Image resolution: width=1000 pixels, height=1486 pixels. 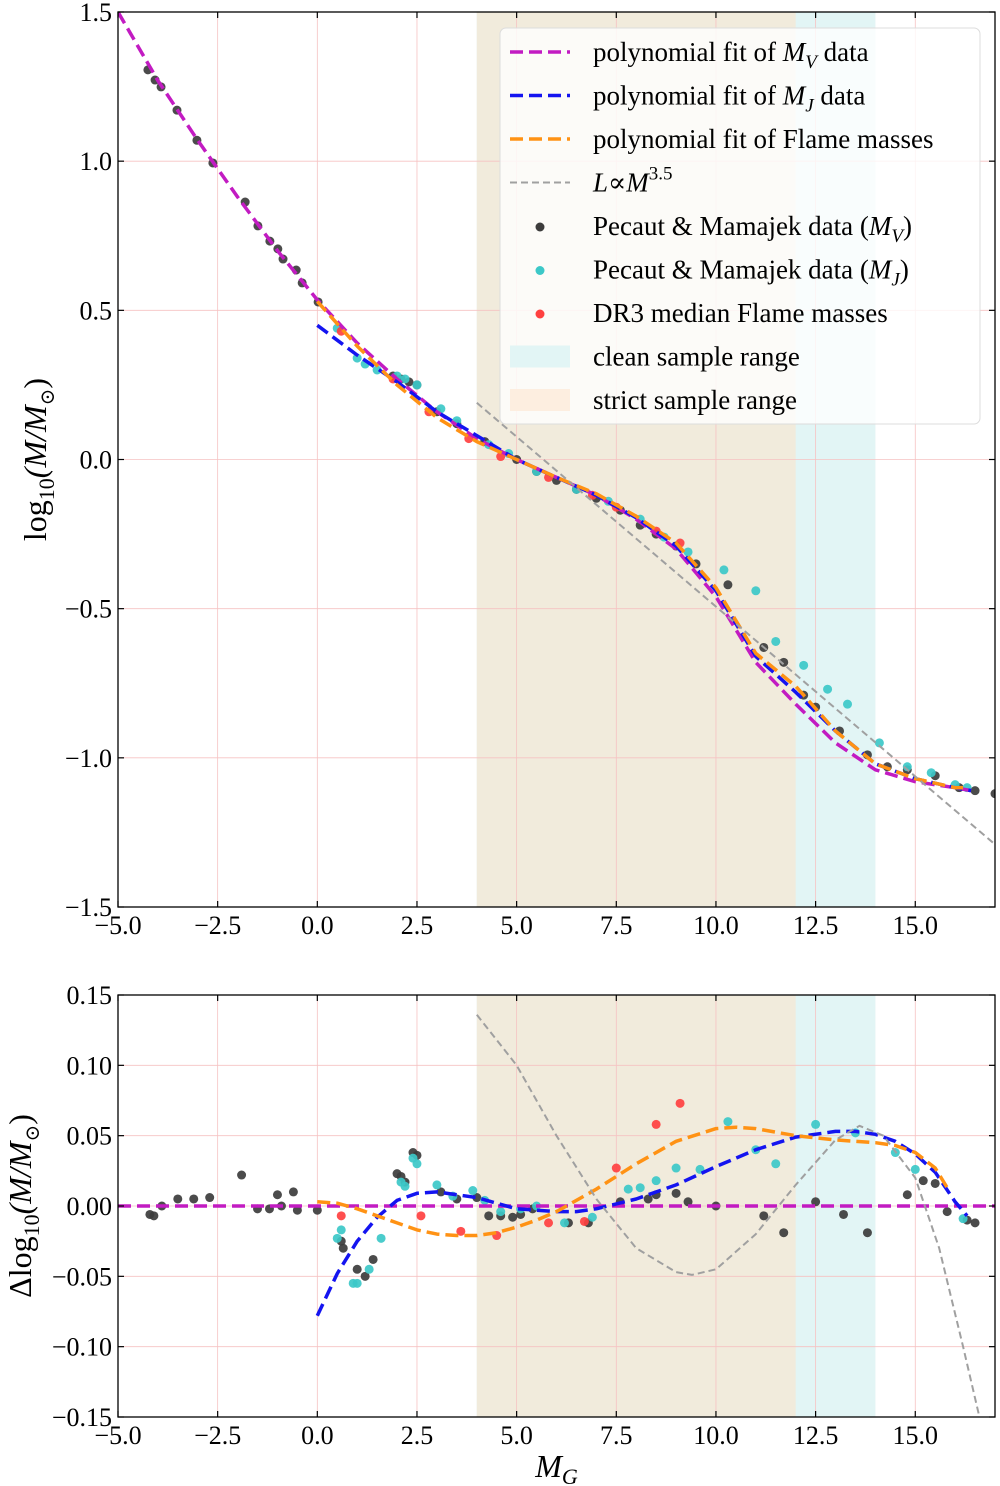 I want to click on y-tick-label: −0.05, so click(x=82, y=1276).